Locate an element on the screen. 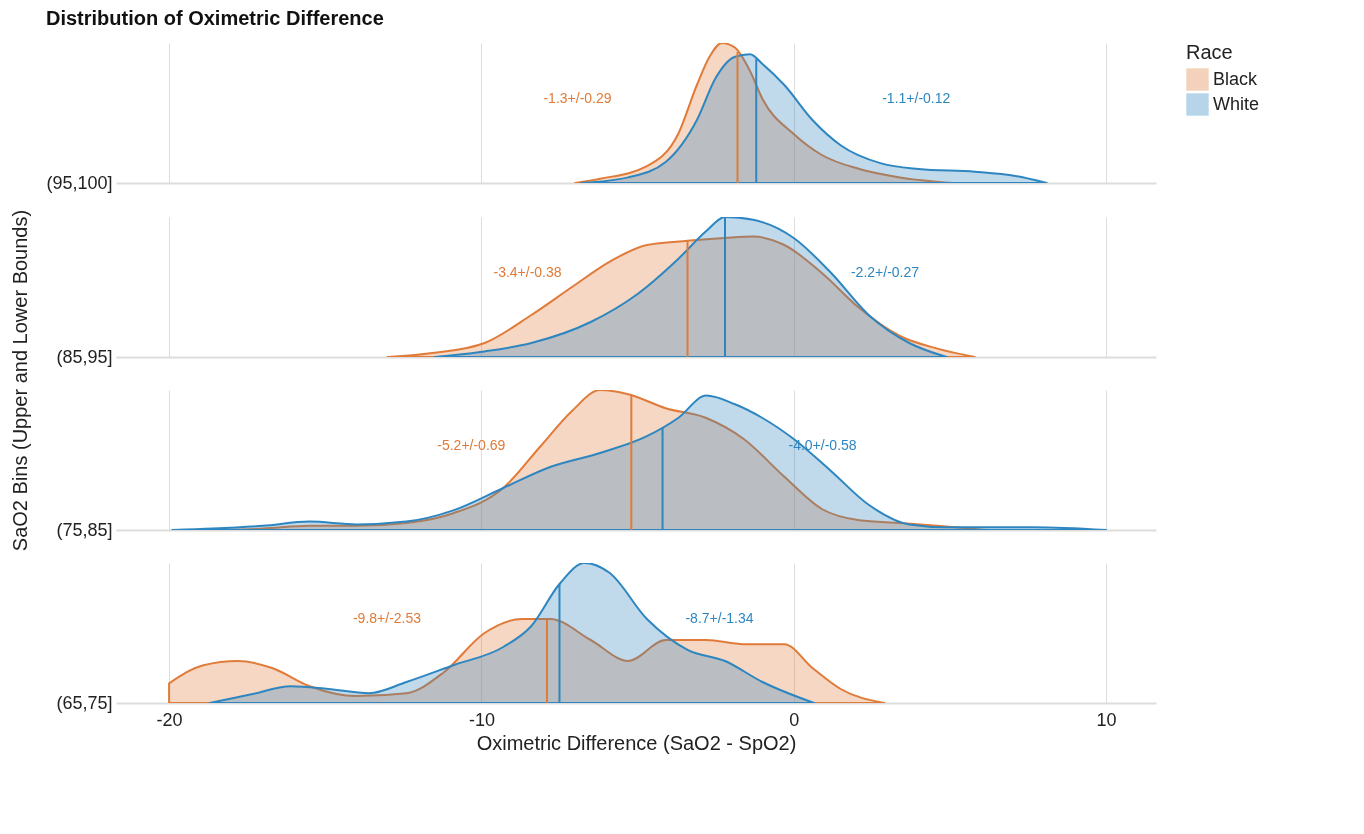 The width and height of the screenshot is (1364, 834). y-axis-title: (85,95] is located at coordinates (84, 356).